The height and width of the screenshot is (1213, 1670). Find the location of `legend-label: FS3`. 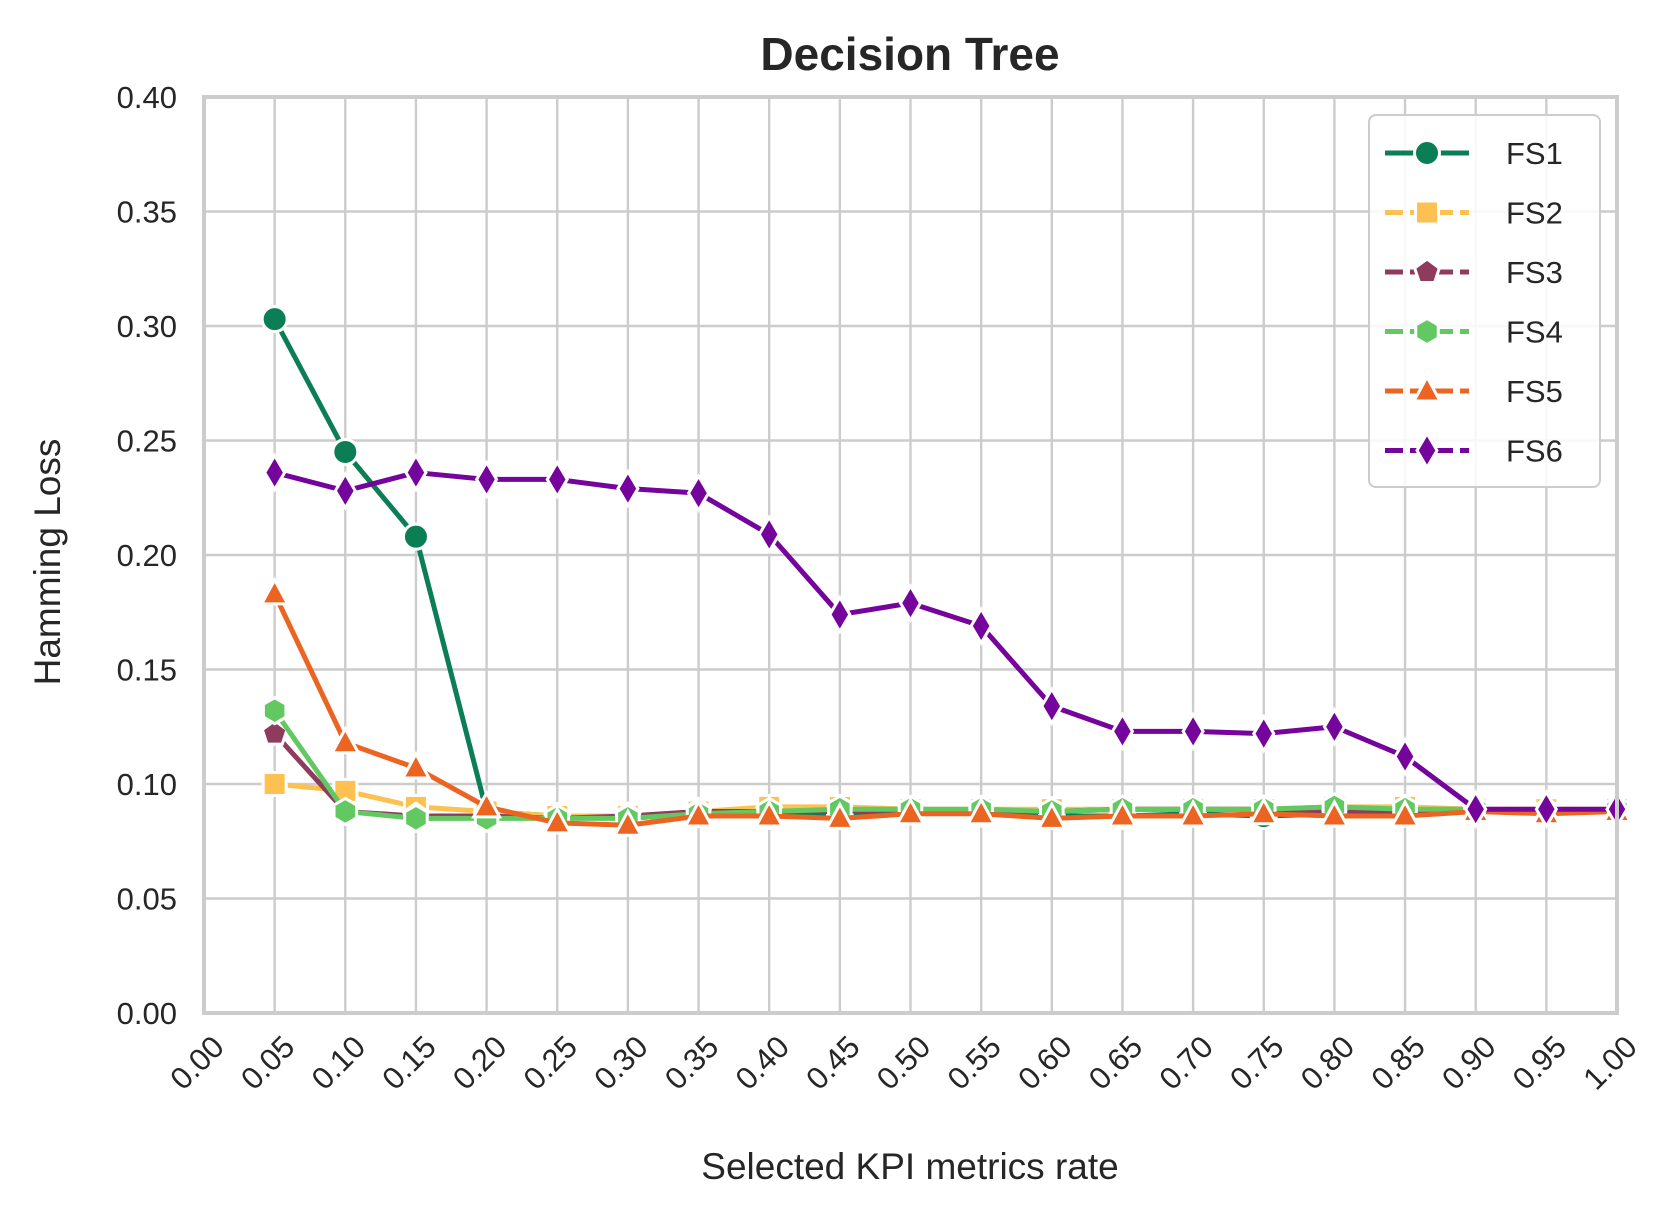

legend-label: FS3 is located at coordinates (1534, 272).